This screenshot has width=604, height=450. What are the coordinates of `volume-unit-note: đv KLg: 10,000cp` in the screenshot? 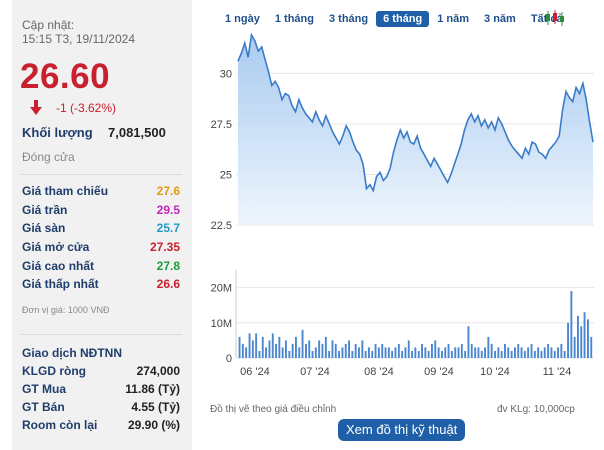 It's located at (536, 409).